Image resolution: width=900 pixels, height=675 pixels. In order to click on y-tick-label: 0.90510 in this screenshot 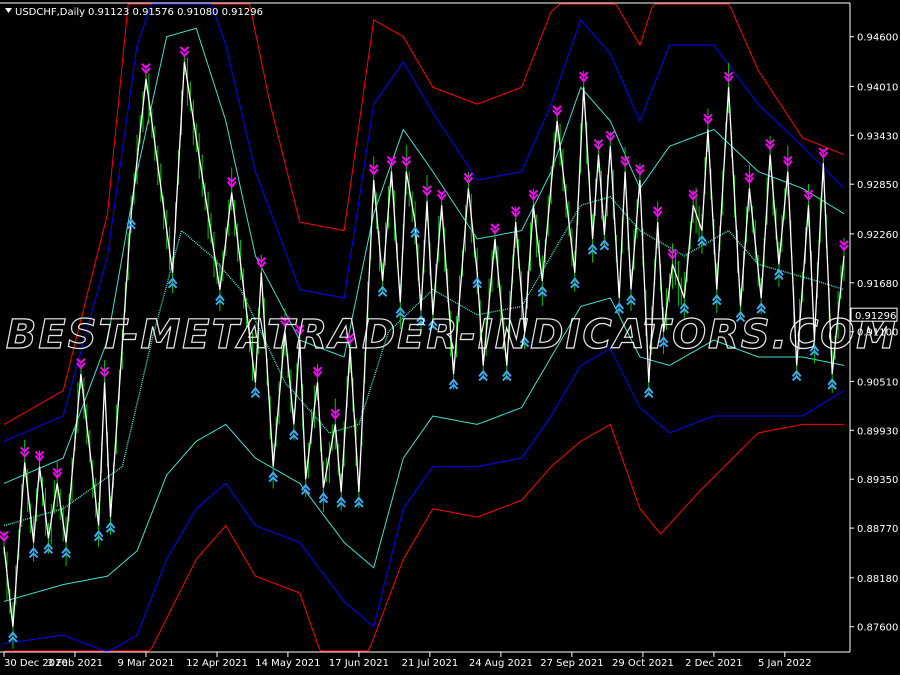, I will do `click(877, 382)`.